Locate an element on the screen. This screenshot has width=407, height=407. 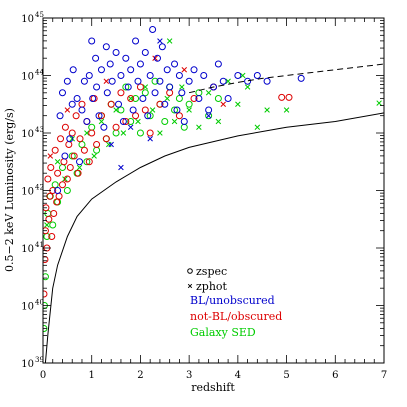
y-tick-exponent: 42 is located at coordinates (39, 188).